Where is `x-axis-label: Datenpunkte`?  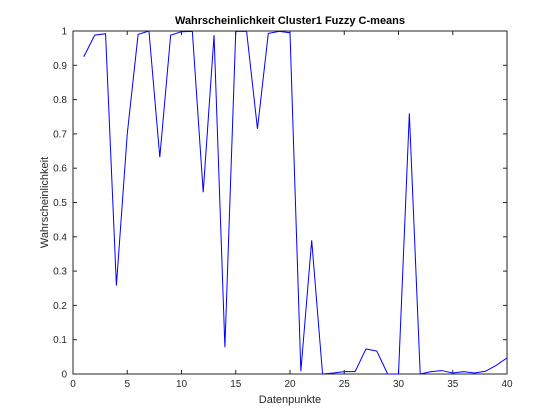
x-axis-label: Datenpunkte is located at coordinates (290, 400).